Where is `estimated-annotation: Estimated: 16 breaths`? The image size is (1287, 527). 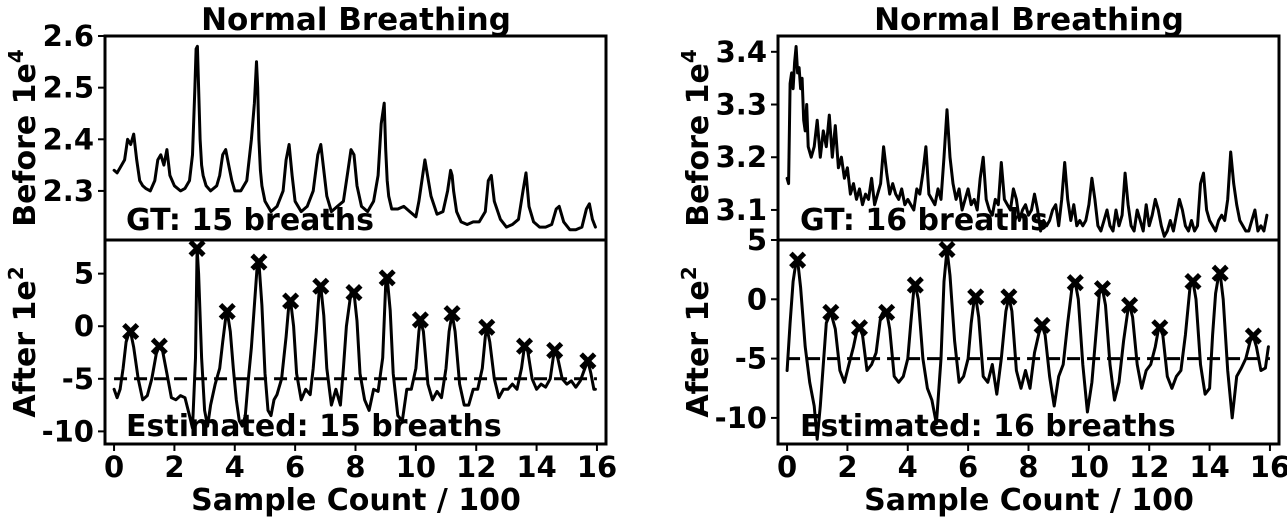
estimated-annotation: Estimated: 16 breaths is located at coordinates (988, 426).